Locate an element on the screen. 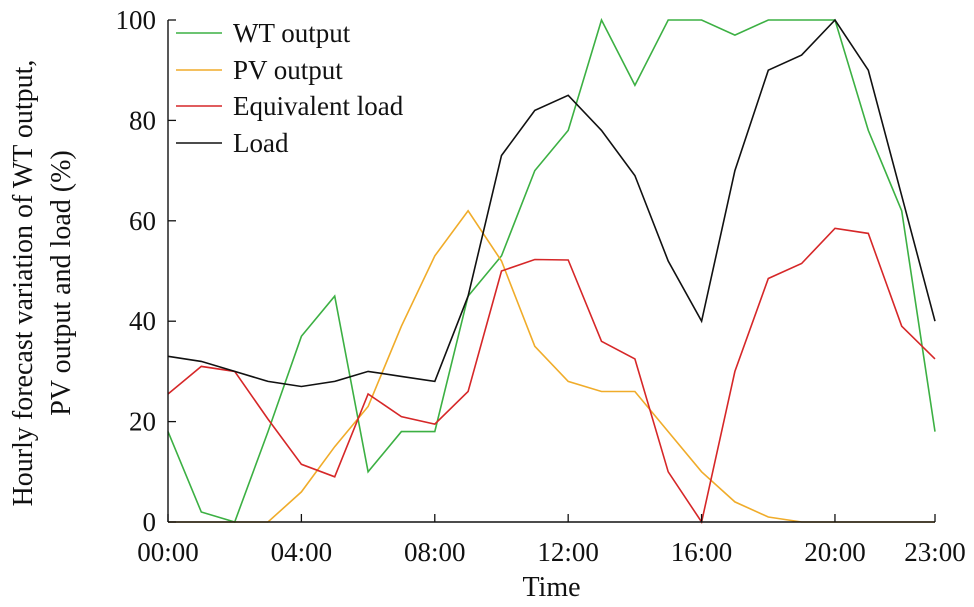  y-tick-label: 80 is located at coordinates (142, 120).